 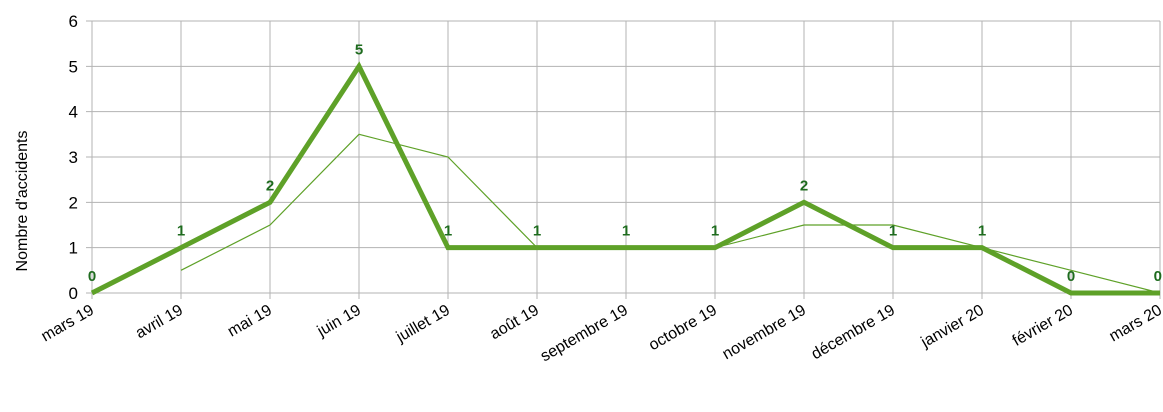 What do you see at coordinates (73, 202) in the screenshot?
I see `y-tick-label: 2` at bounding box center [73, 202].